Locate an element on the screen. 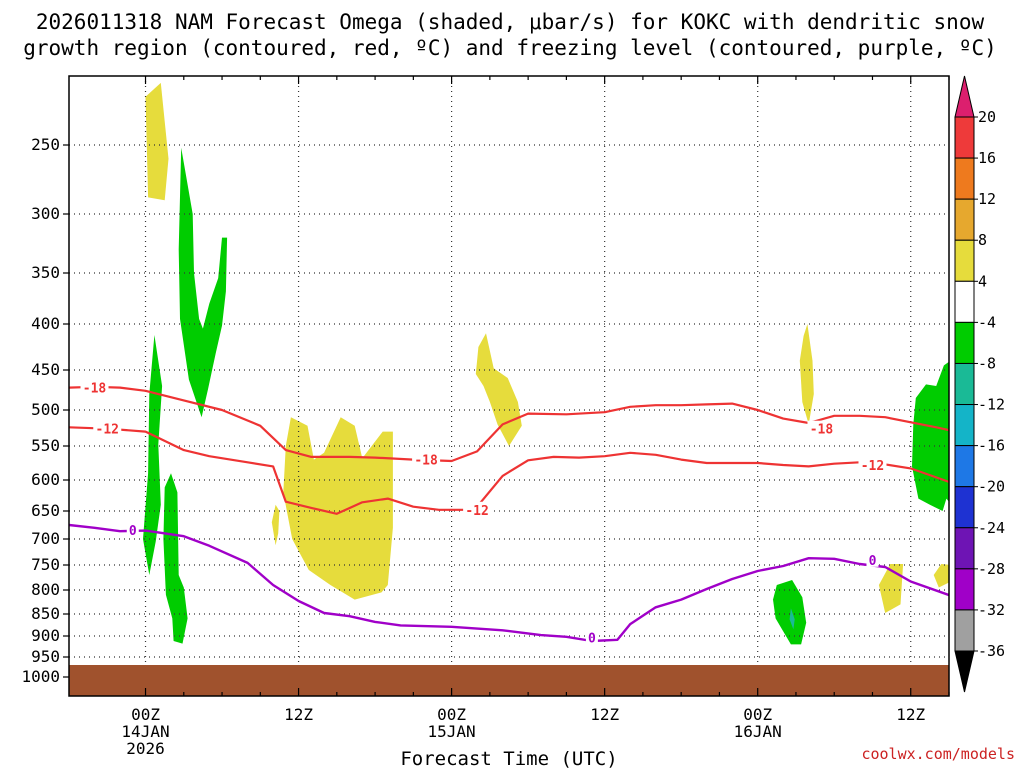 The height and width of the screenshot is (772, 1024). colorbar-tick-label: -28 is located at coordinates (991, 569).